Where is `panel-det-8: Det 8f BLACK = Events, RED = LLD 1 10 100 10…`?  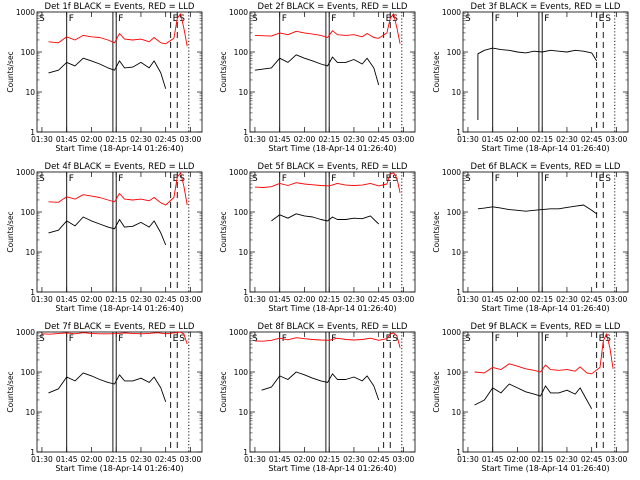 panel-det-8: Det 8f BLACK = Events, RED = LLD 1 10 100 10… is located at coordinates (317, 397).